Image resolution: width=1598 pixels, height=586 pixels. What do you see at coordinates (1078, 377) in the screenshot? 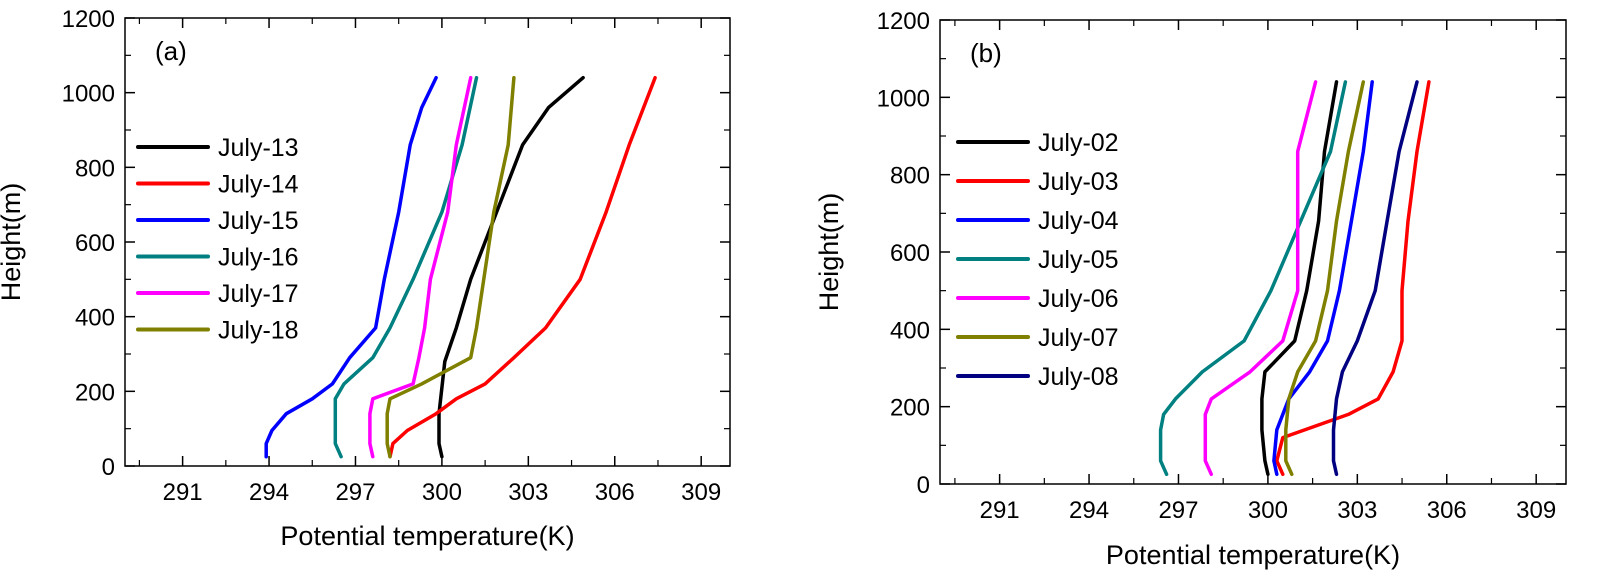
I see `legend-label: July-08` at bounding box center [1078, 377].